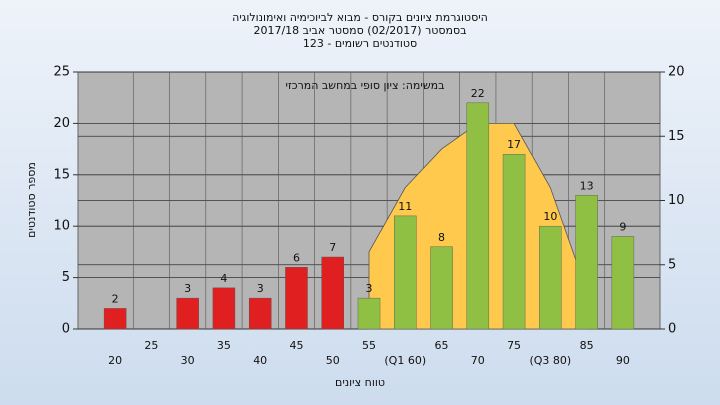 This screenshot has width=720, height=405. I want to click on x-tick-label: 85, so click(587, 345).